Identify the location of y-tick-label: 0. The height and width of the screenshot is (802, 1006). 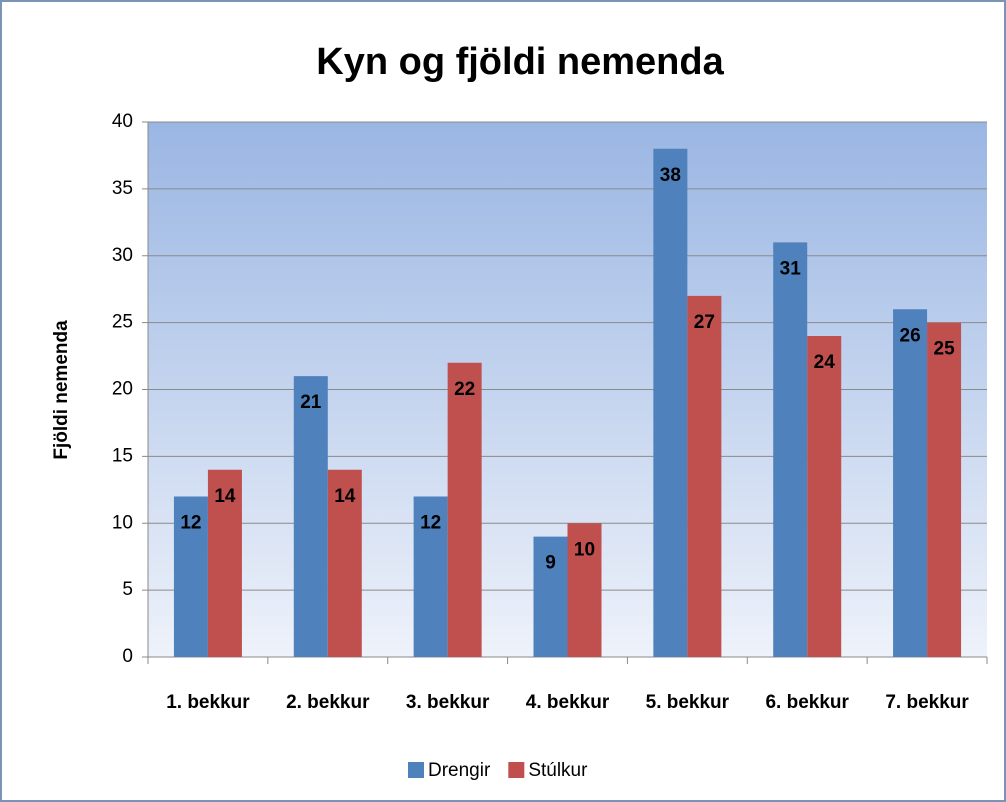
(127, 656).